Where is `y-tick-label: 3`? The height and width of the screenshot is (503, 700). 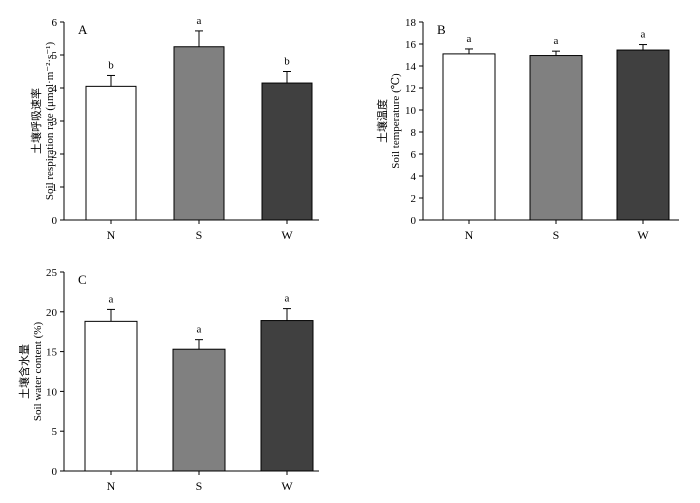
y-tick-label: 3 is located at coordinates (55, 122).